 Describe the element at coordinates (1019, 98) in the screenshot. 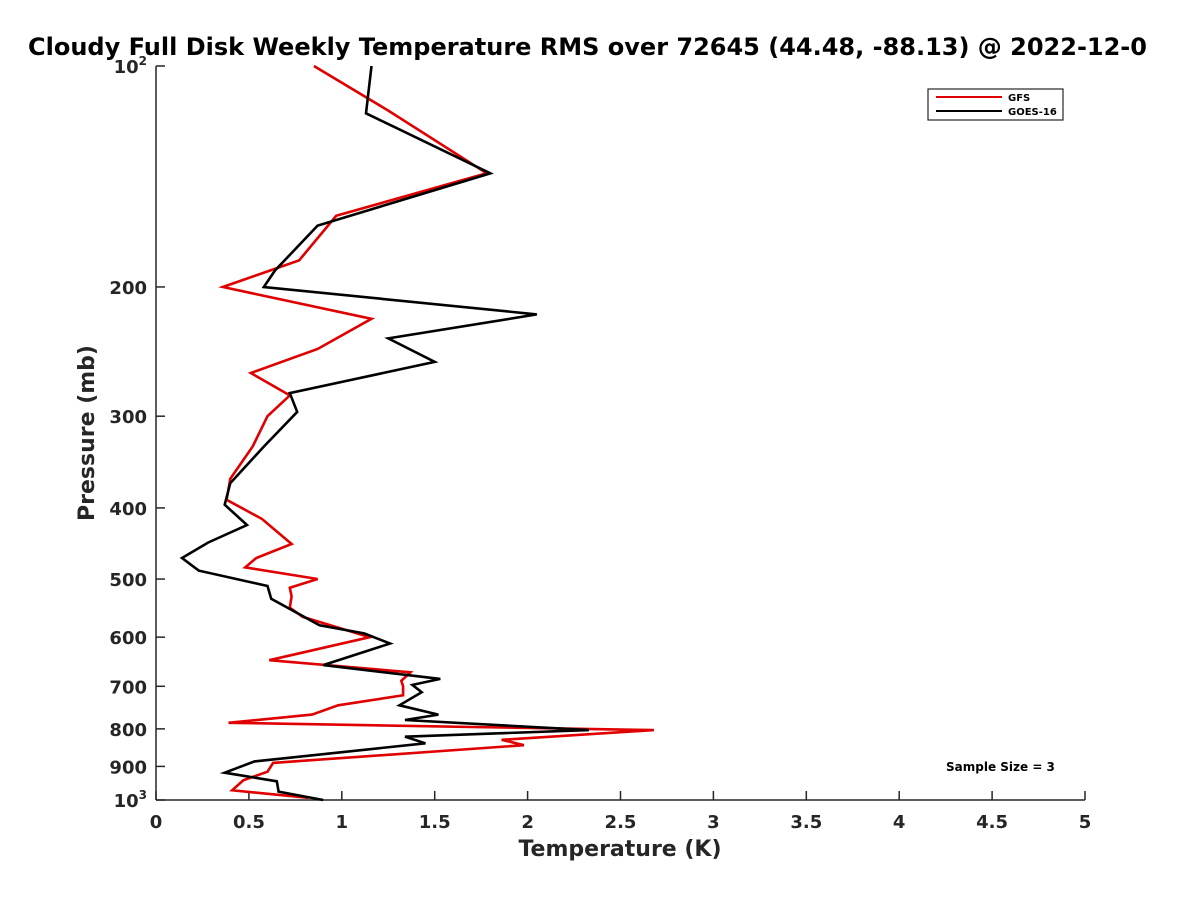

I see `legend-label-gfs: GFS` at that location.